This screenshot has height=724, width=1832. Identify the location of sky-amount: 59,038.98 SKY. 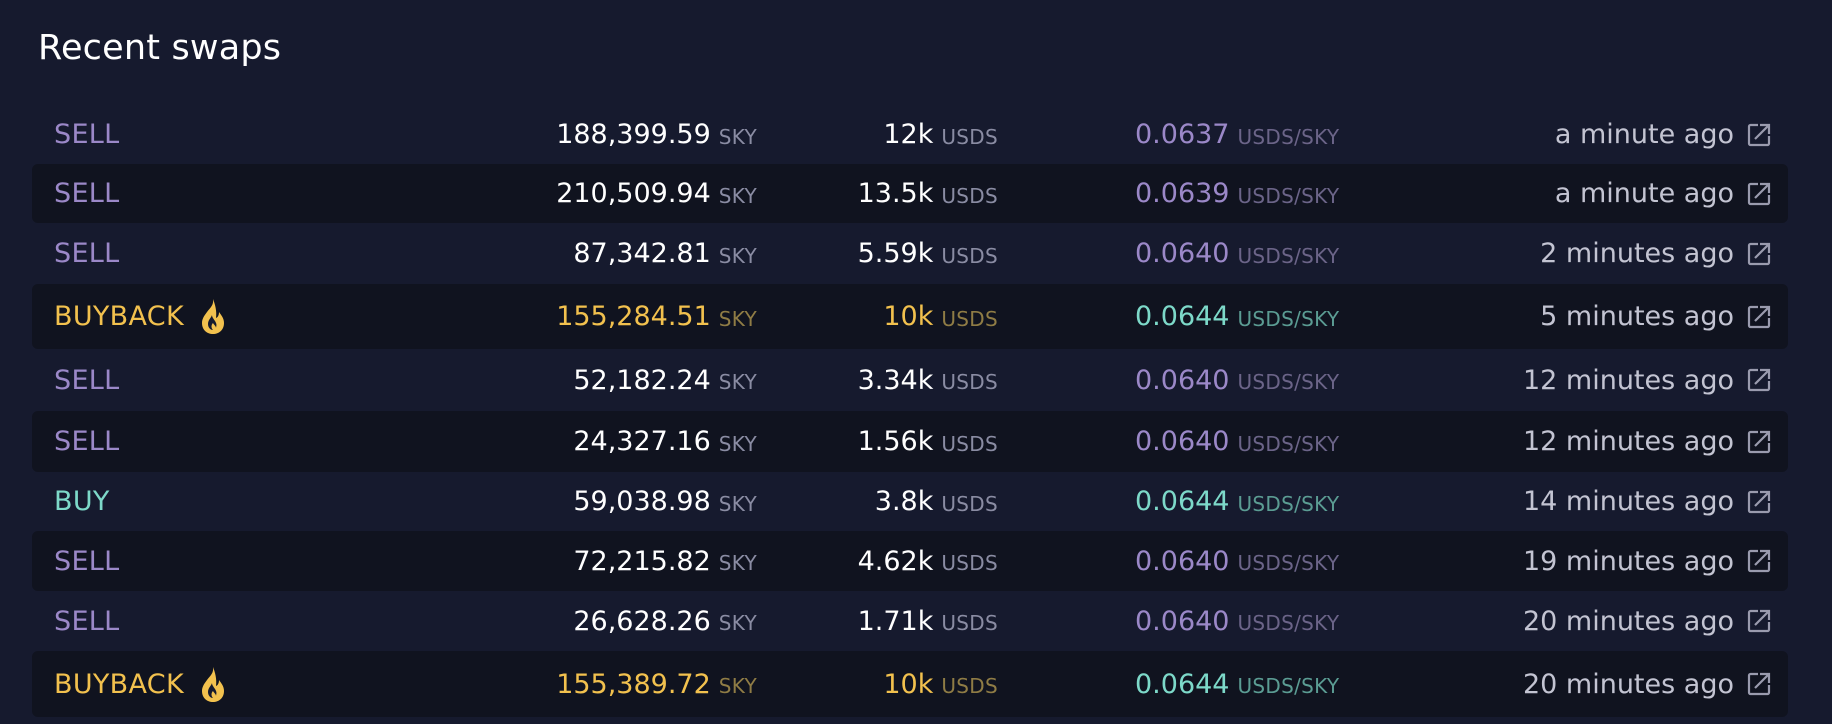
(665, 501).